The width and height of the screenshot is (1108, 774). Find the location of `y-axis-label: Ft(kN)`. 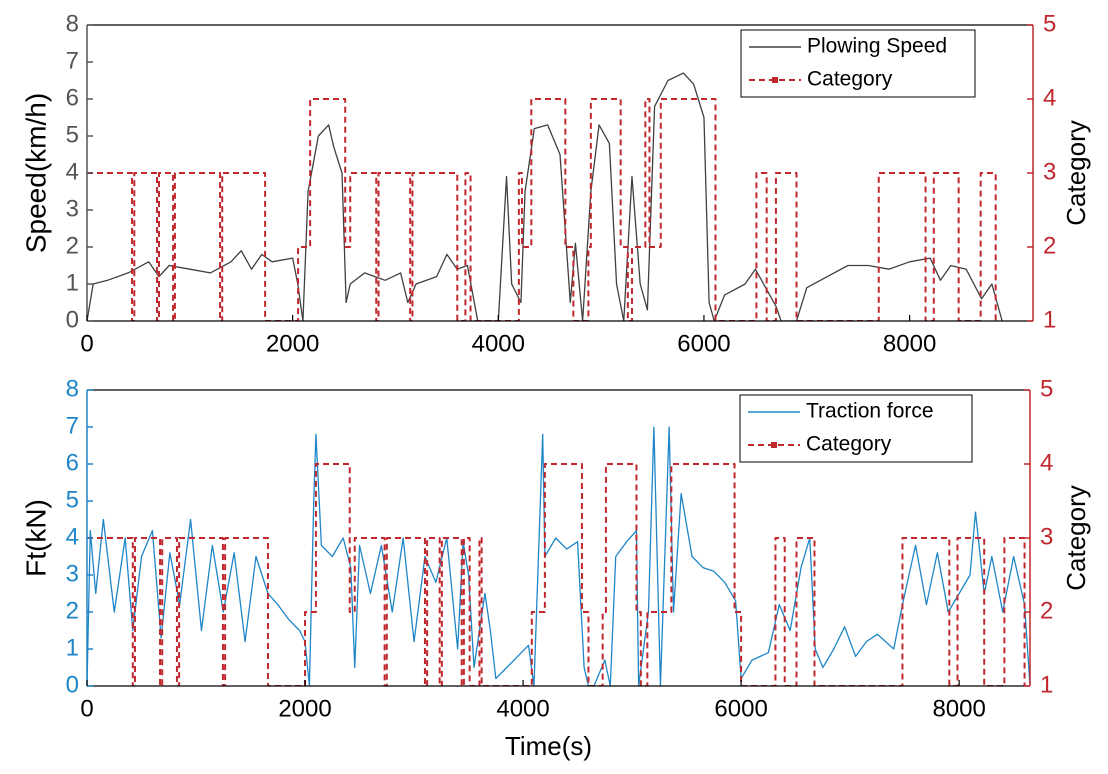

y-axis-label: Ft(kN) is located at coordinates (35, 538).